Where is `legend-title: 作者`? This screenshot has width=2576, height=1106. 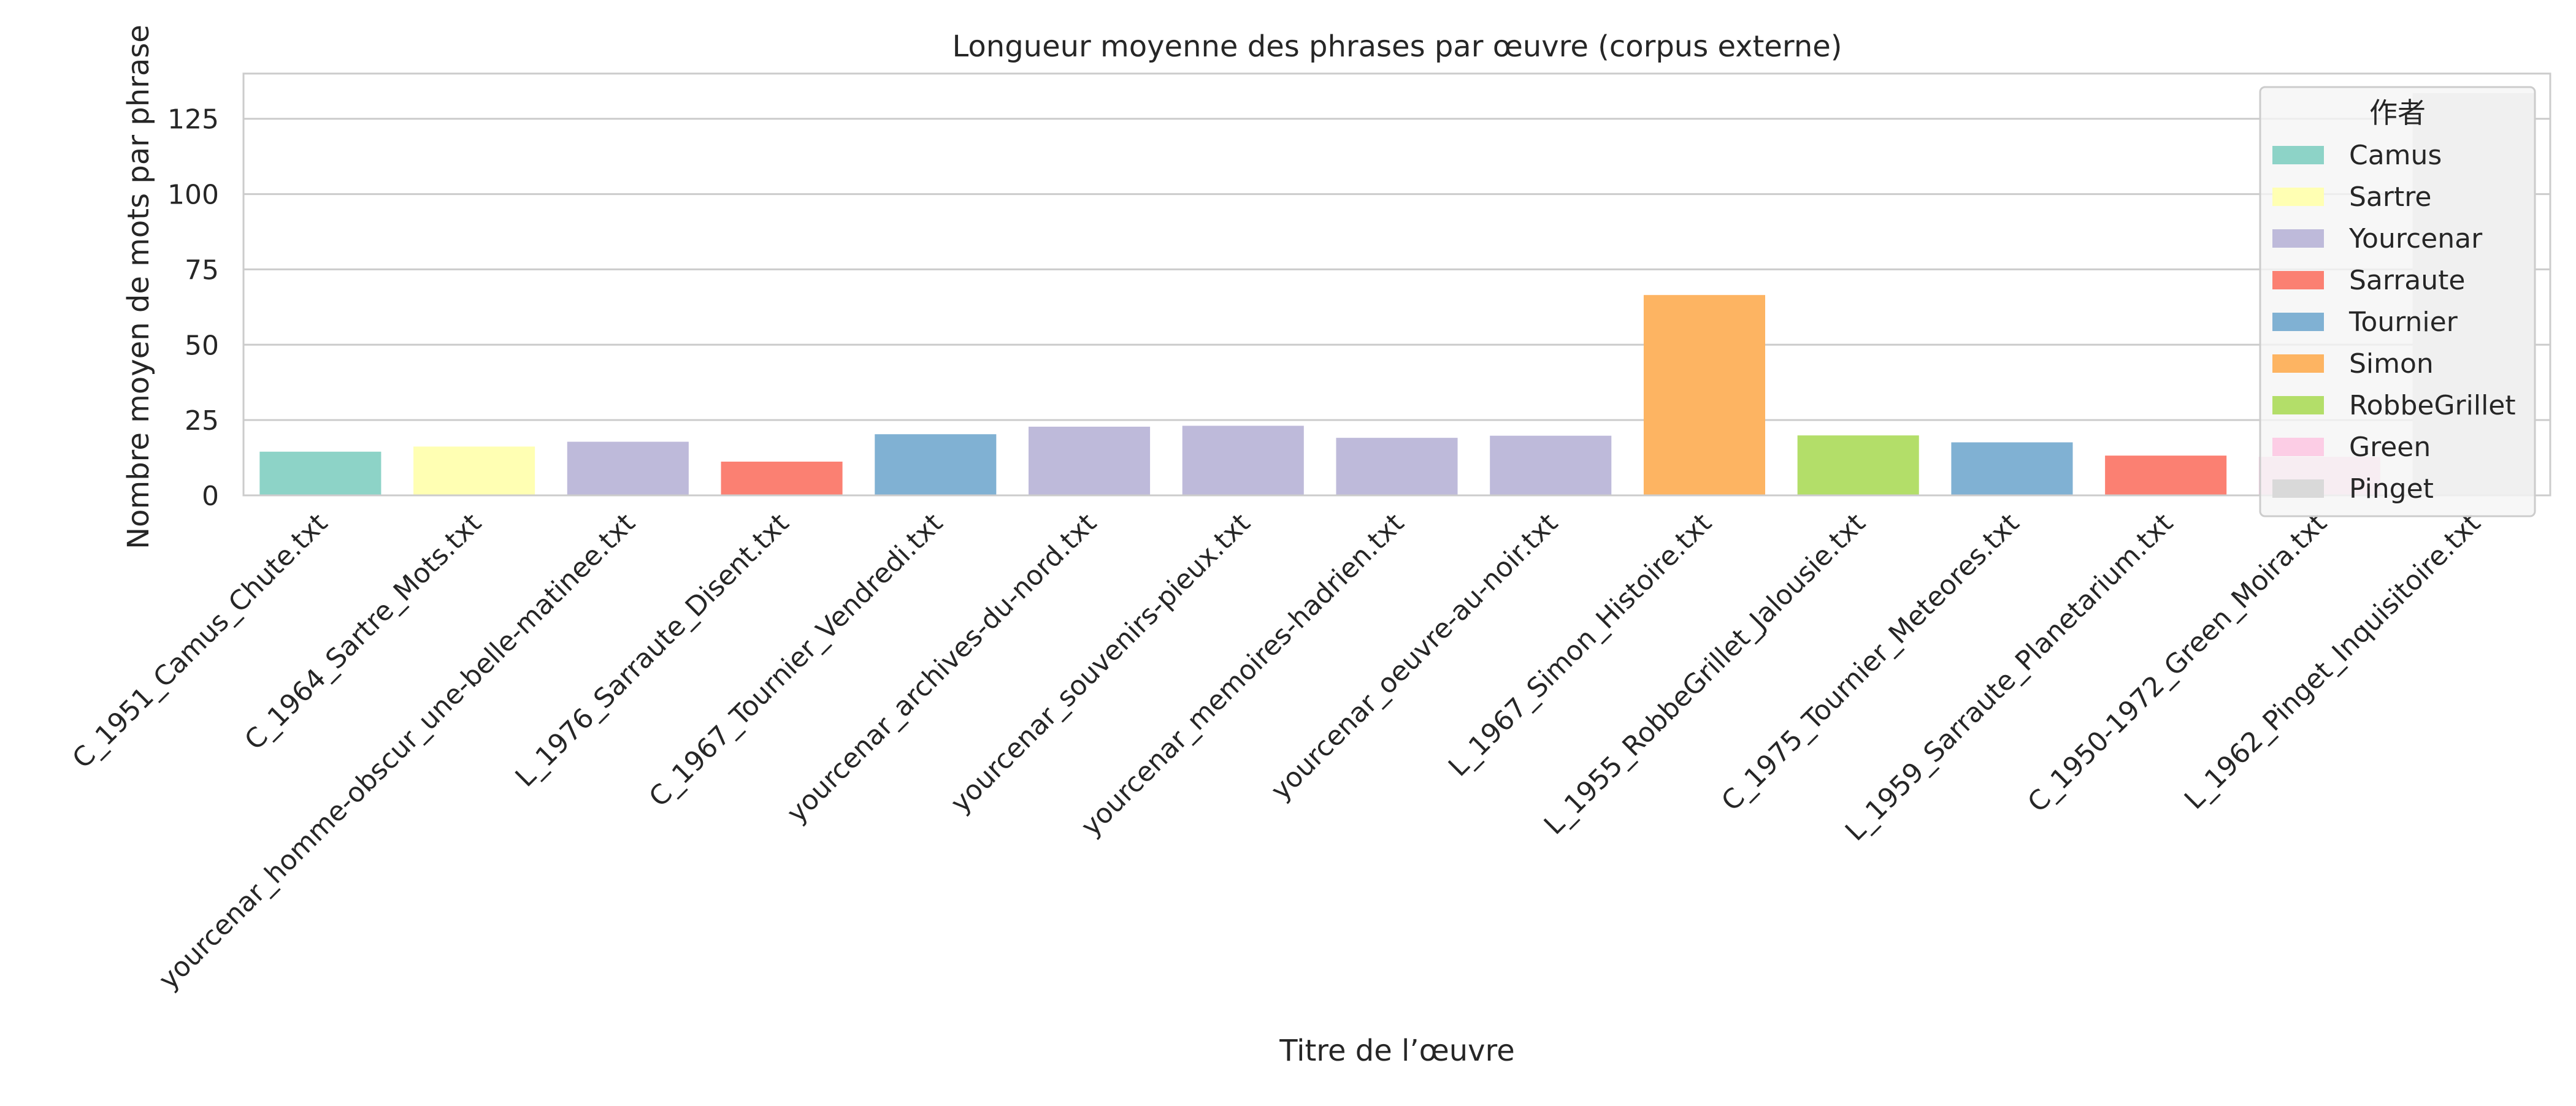
legend-title: 作者 is located at coordinates (2397, 112).